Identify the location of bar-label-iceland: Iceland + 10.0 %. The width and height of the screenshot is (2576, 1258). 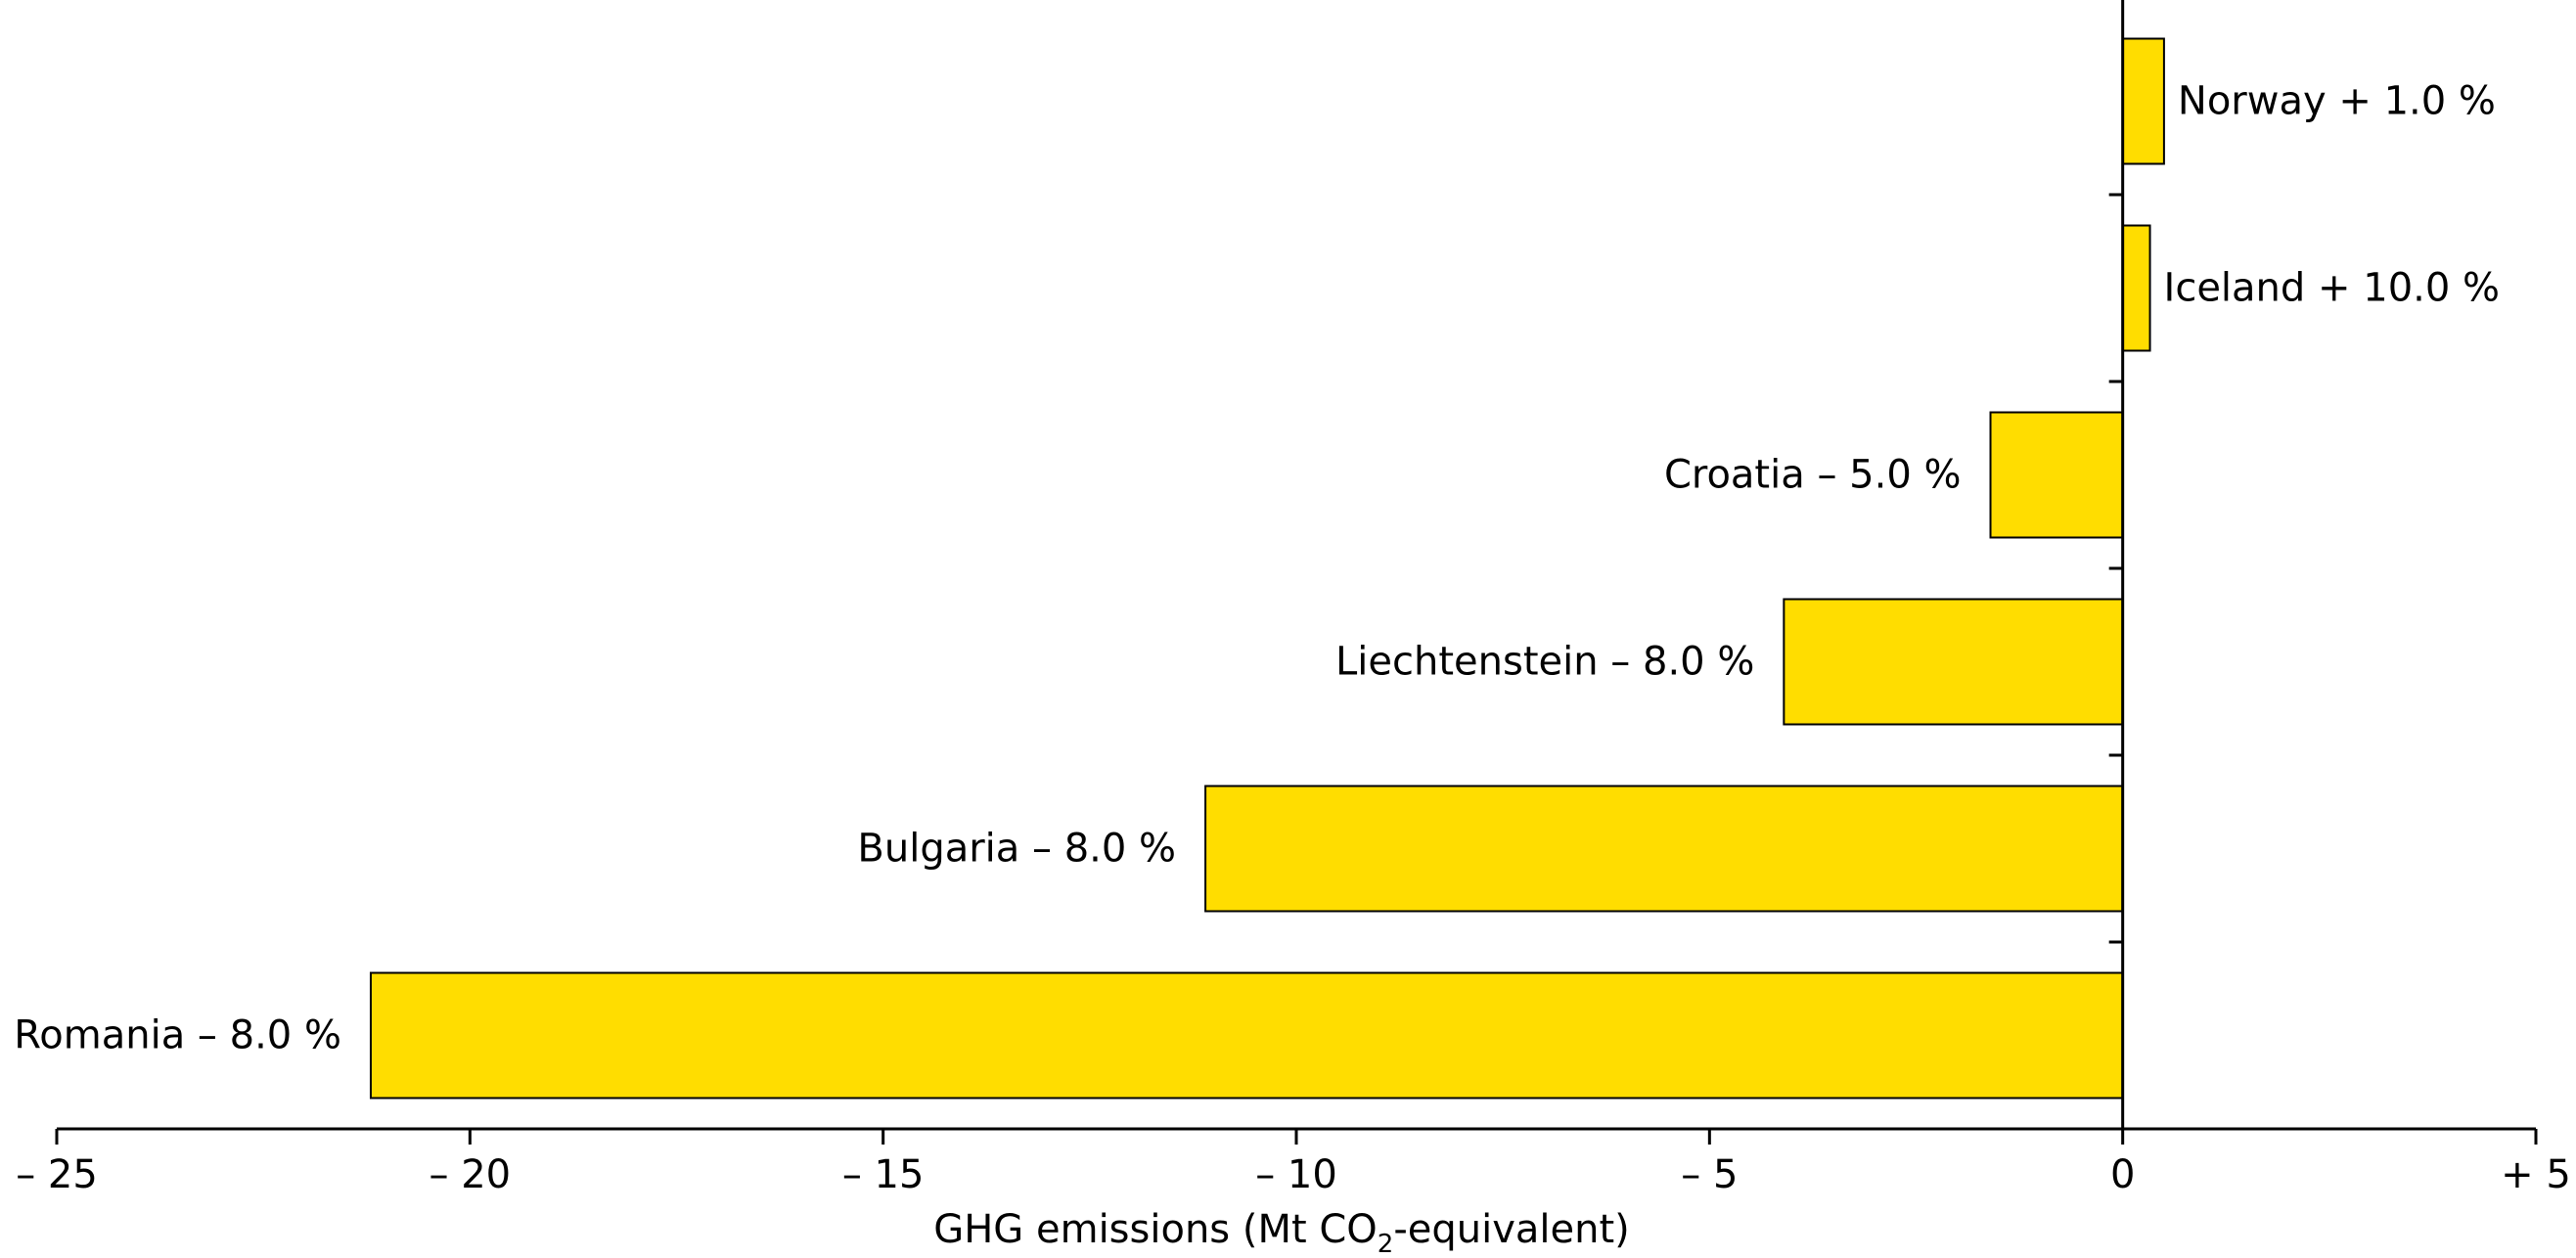
(2332, 288).